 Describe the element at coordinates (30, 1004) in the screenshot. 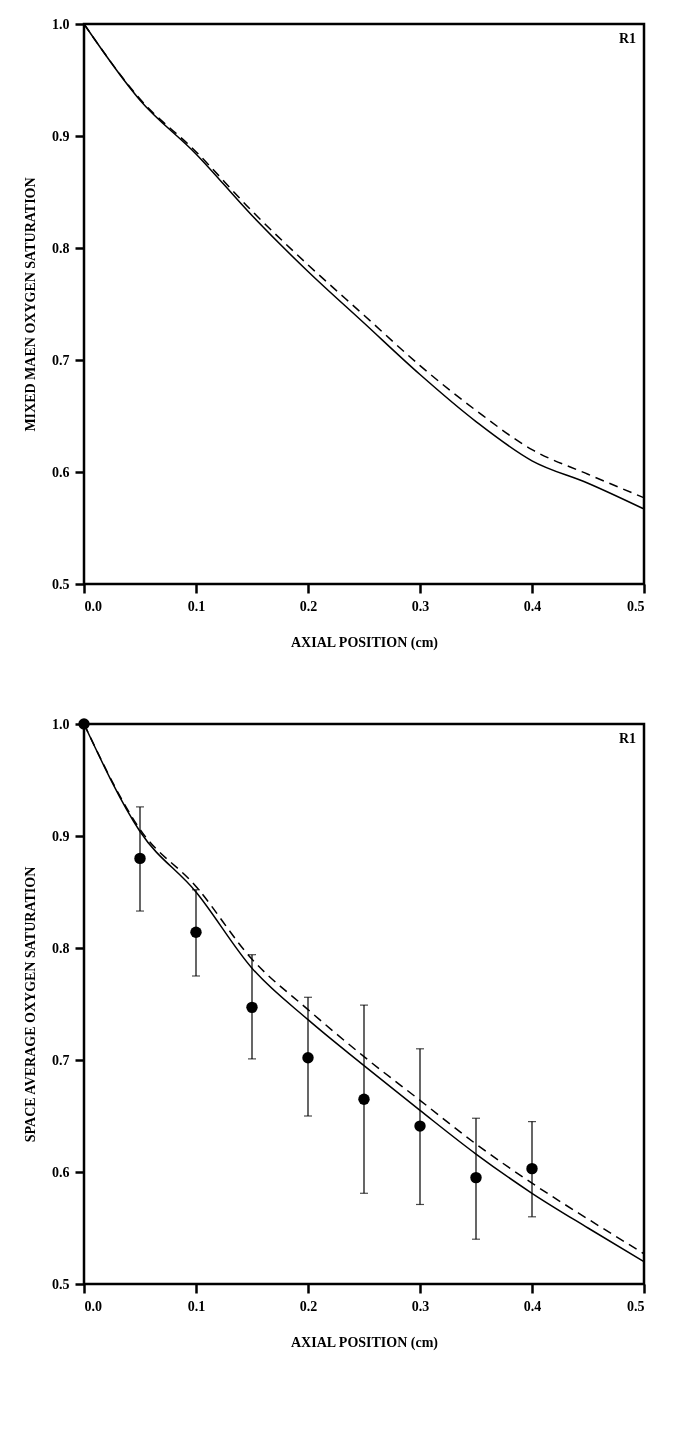

I see `y-axis-title: SPACE AVERAGE OXYGEN SATURATION` at that location.